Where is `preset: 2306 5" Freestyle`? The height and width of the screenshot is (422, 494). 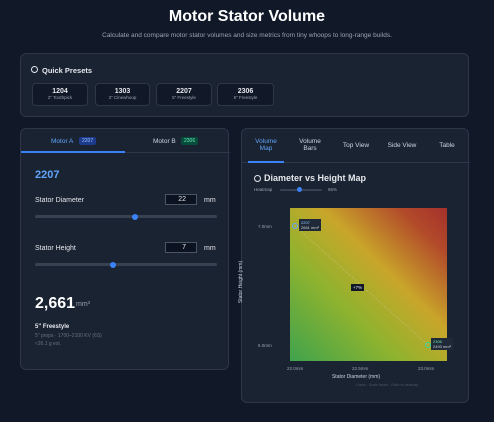 preset: 2306 5" Freestyle is located at coordinates (245, 94).